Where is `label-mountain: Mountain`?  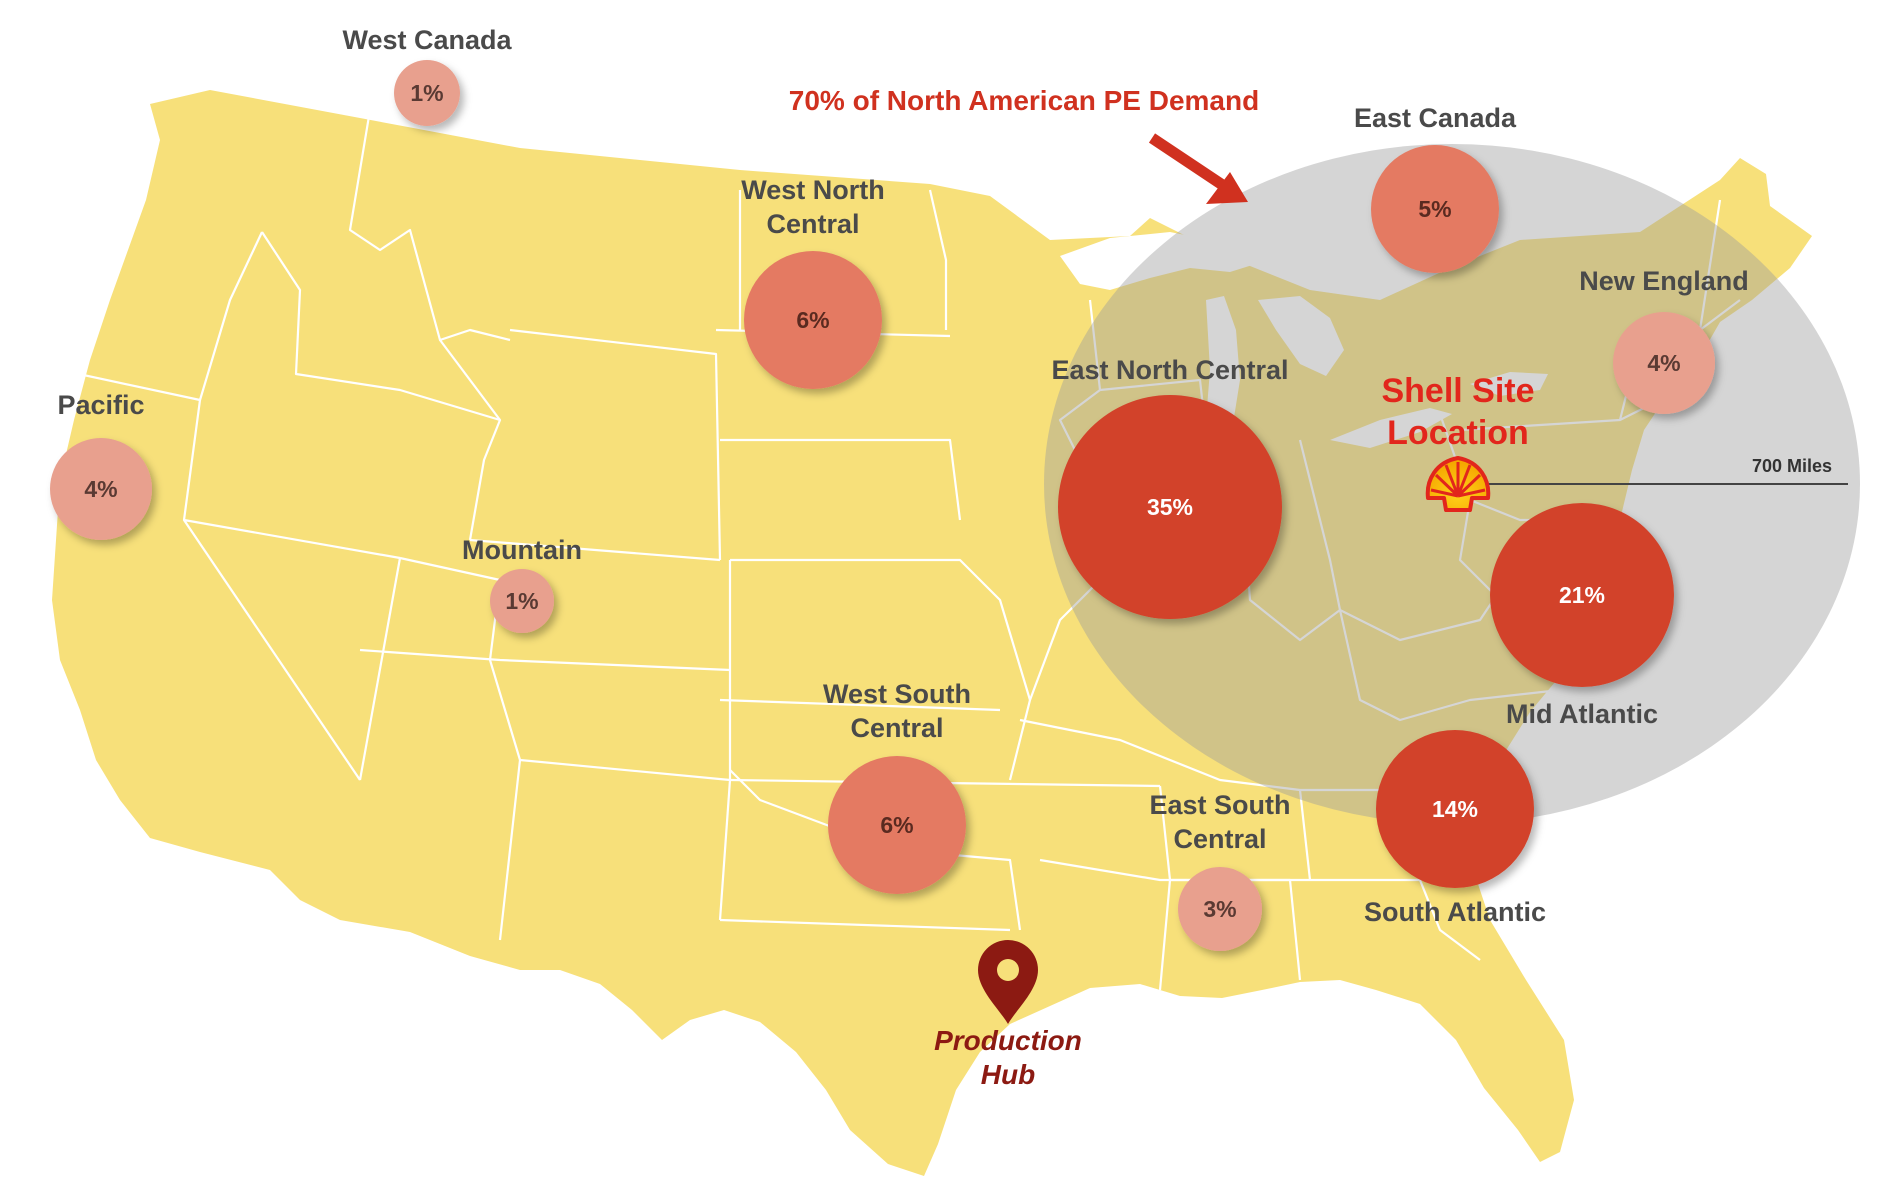 label-mountain: Mountain is located at coordinates (522, 550).